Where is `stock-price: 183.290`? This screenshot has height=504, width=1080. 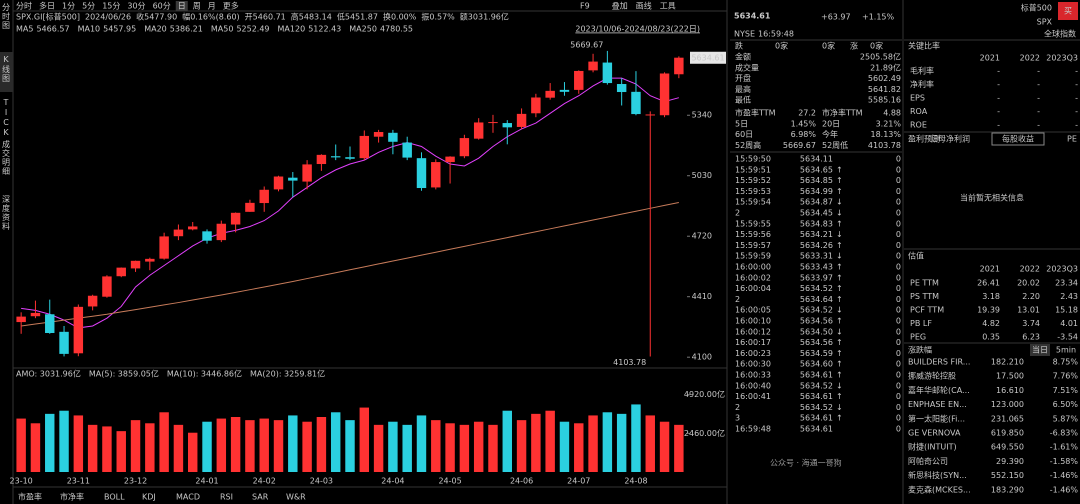
stock-price: 183.290 is located at coordinates (1007, 489).